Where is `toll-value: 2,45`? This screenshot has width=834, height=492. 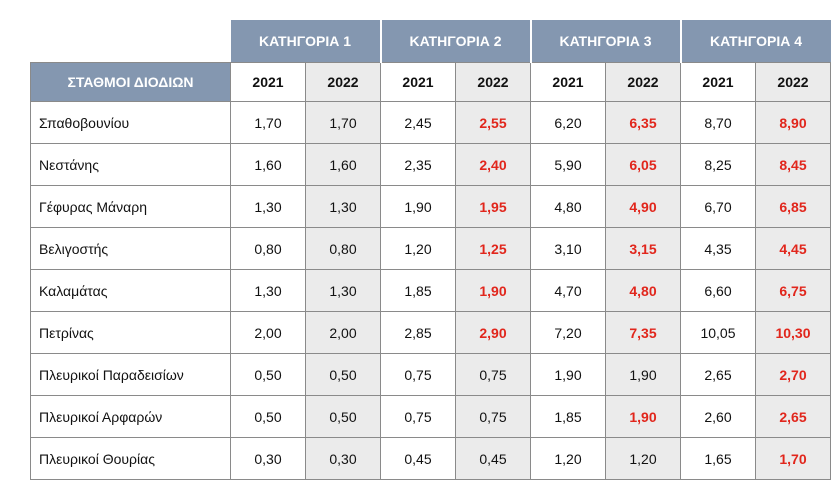 toll-value: 2,45 is located at coordinates (418, 122).